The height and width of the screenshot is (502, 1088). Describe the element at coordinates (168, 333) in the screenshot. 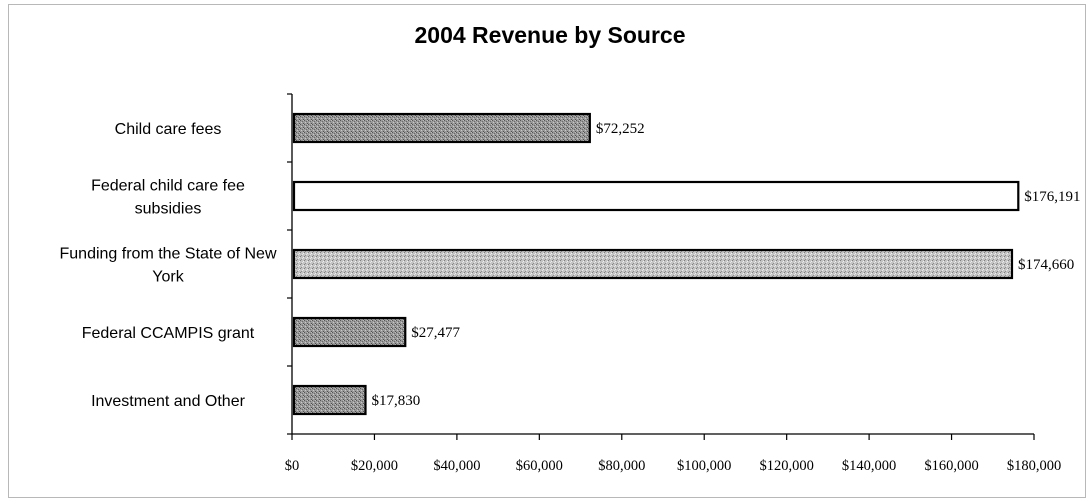

I see `category-label: Federal CCAMPIS grant` at that location.